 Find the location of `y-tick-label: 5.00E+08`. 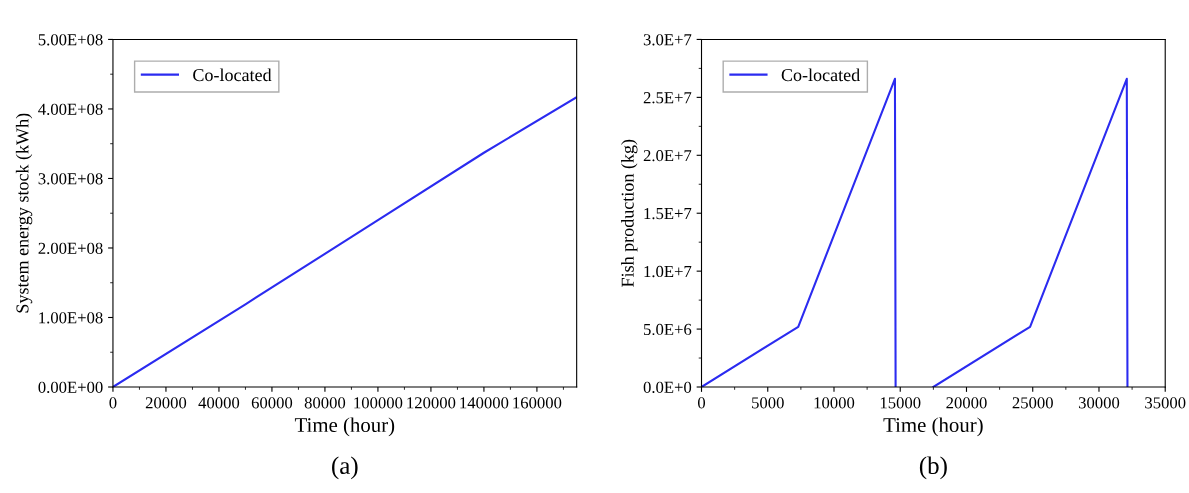

y-tick-label: 5.00E+08 is located at coordinates (70, 40).